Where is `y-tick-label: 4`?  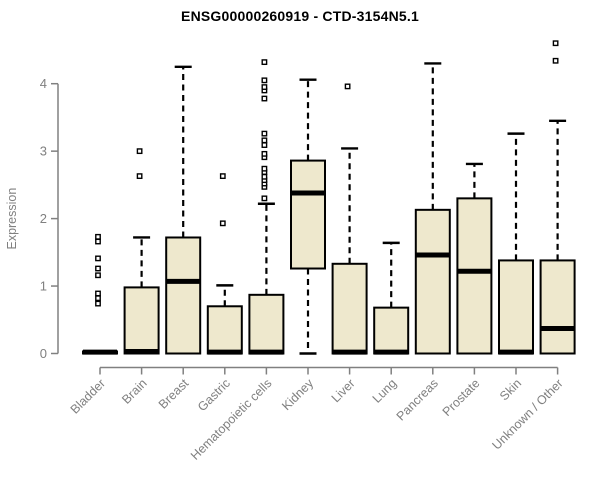
y-tick-label: 4 is located at coordinates (43, 83).